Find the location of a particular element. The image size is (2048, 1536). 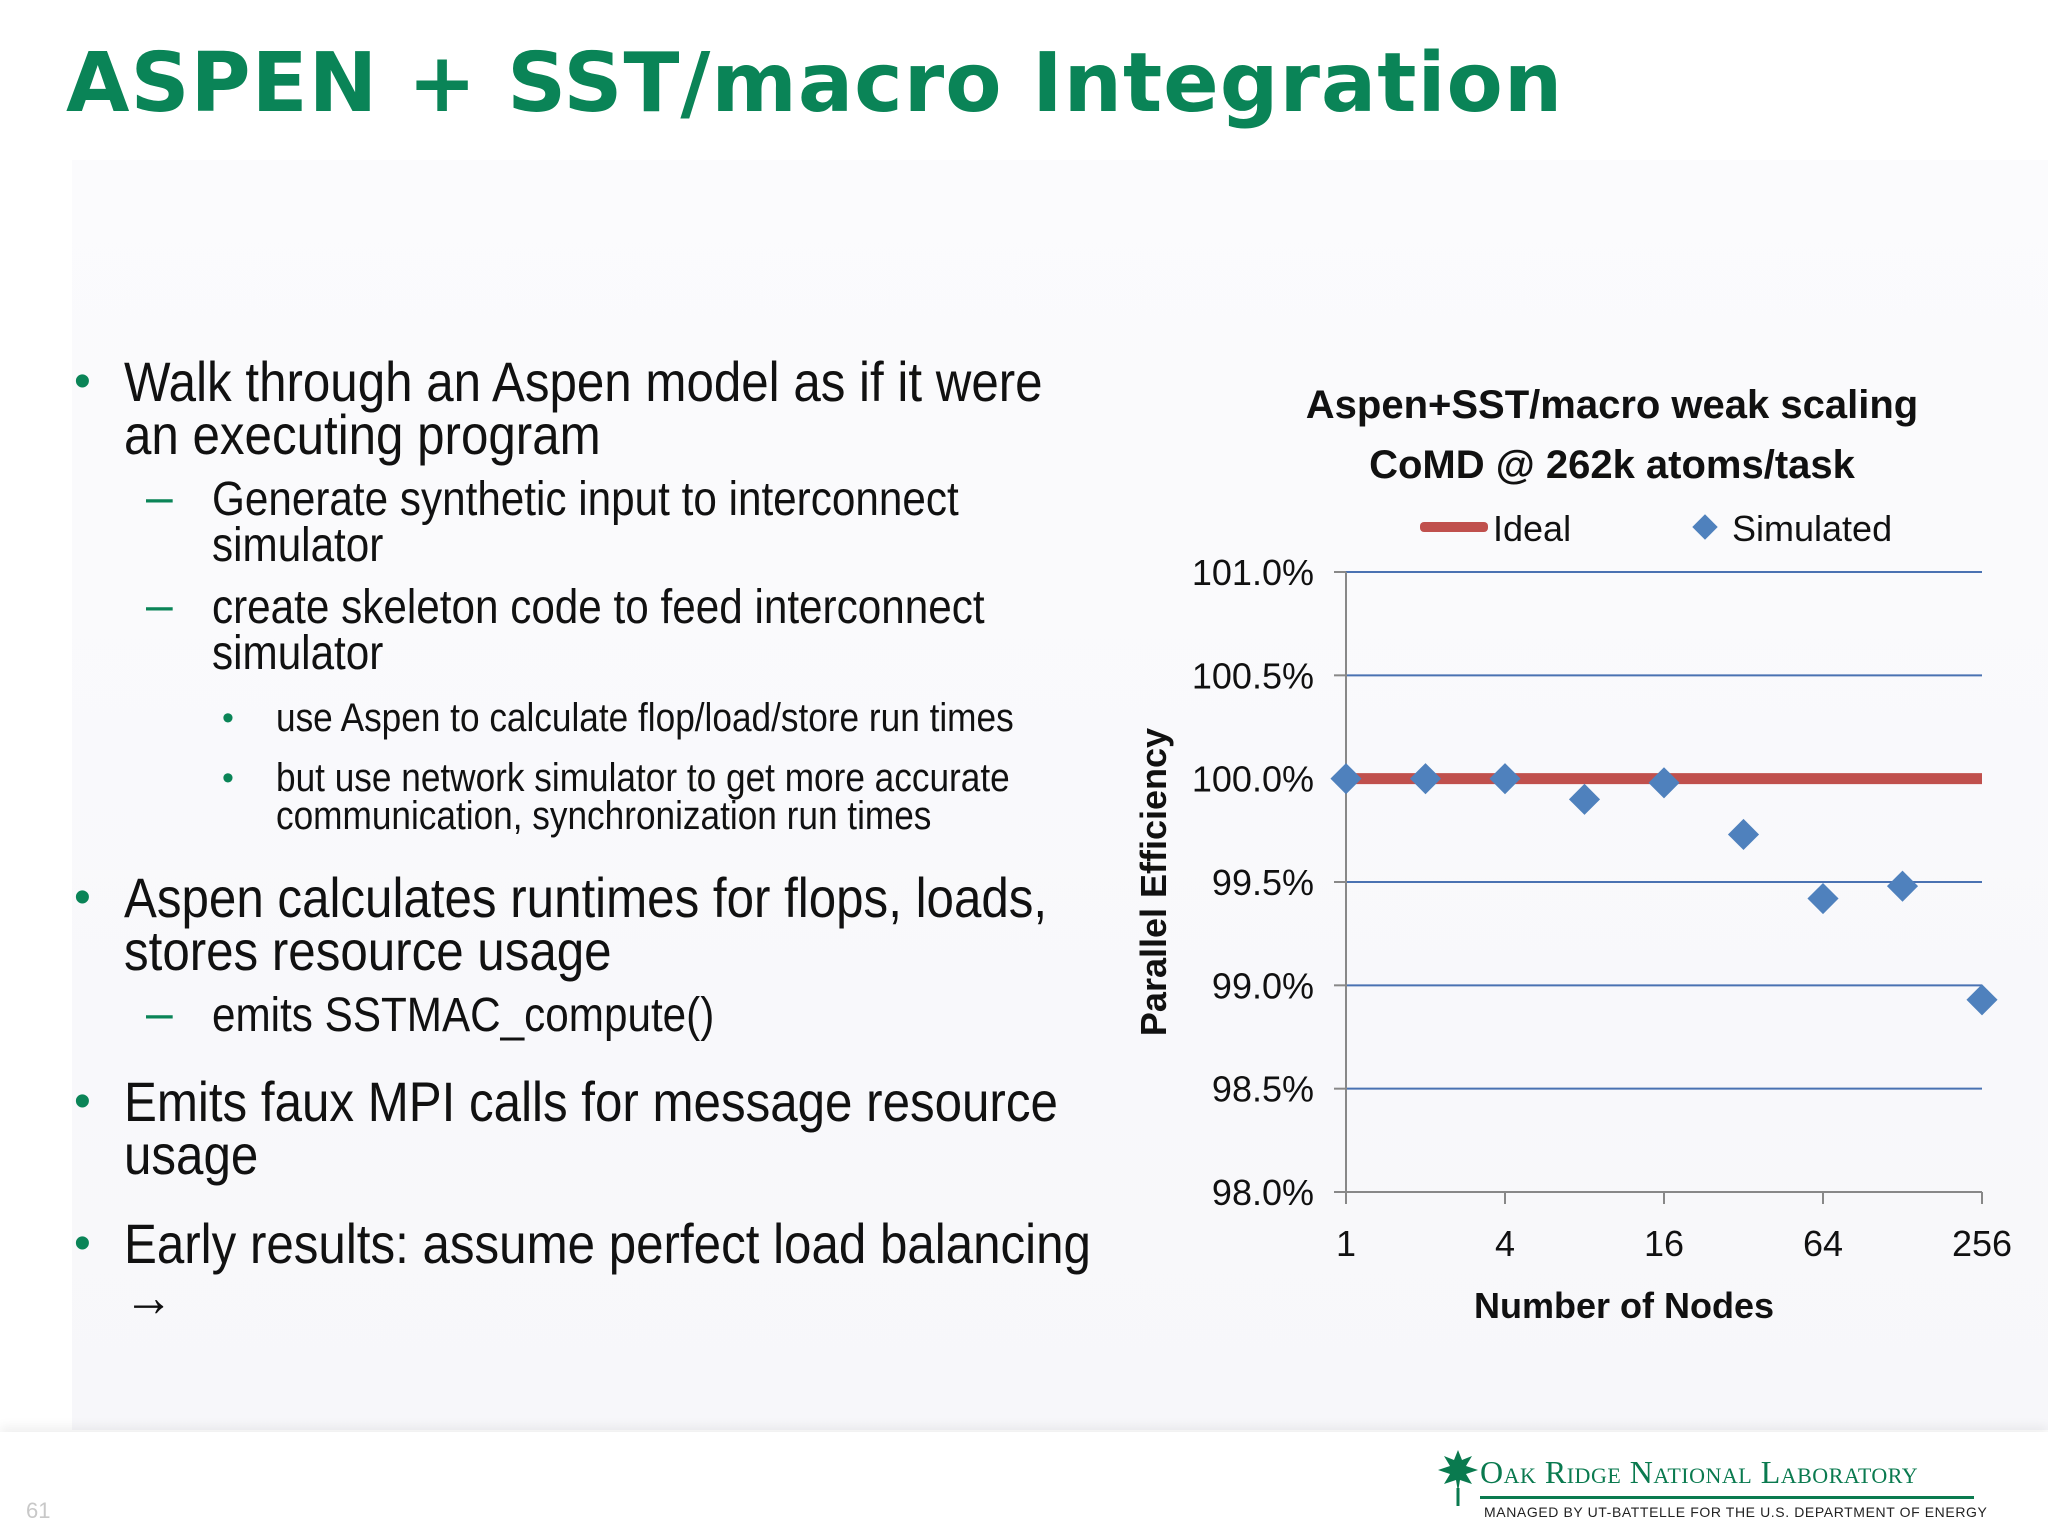

y-tick-label: 101.0% is located at coordinates (1253, 572).